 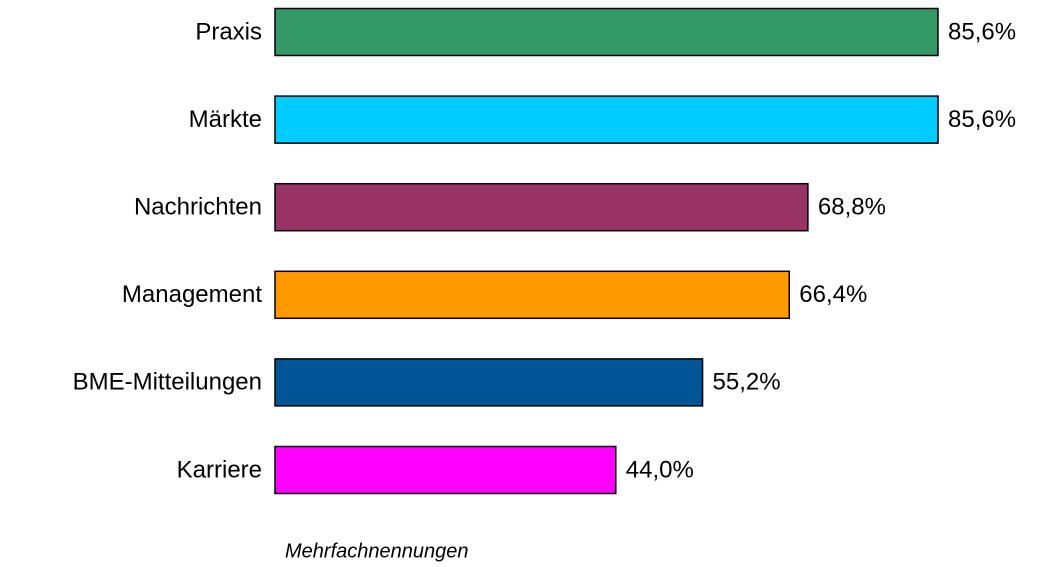 What do you see at coordinates (225, 119) in the screenshot?
I see `category-label: Märkte` at bounding box center [225, 119].